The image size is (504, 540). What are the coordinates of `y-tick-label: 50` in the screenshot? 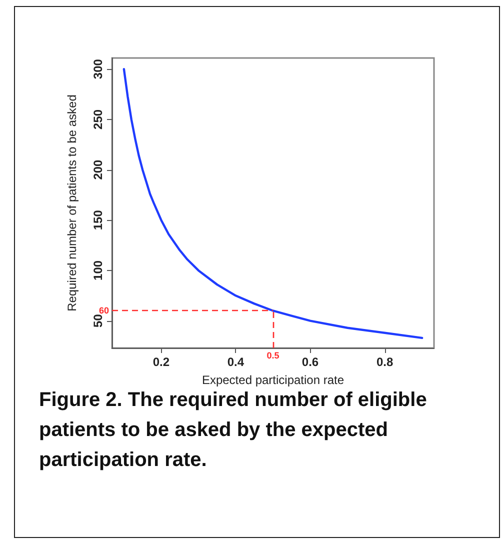 It's located at (98, 321).